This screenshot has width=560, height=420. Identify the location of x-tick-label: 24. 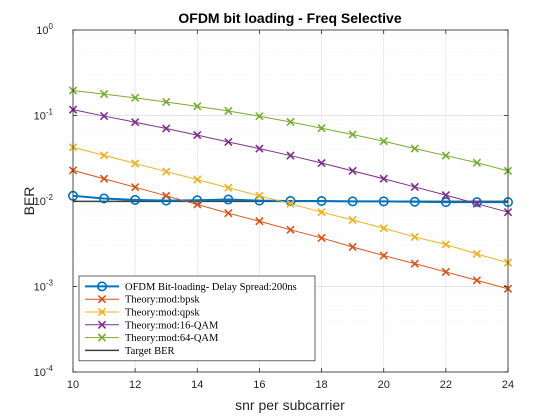
(508, 385).